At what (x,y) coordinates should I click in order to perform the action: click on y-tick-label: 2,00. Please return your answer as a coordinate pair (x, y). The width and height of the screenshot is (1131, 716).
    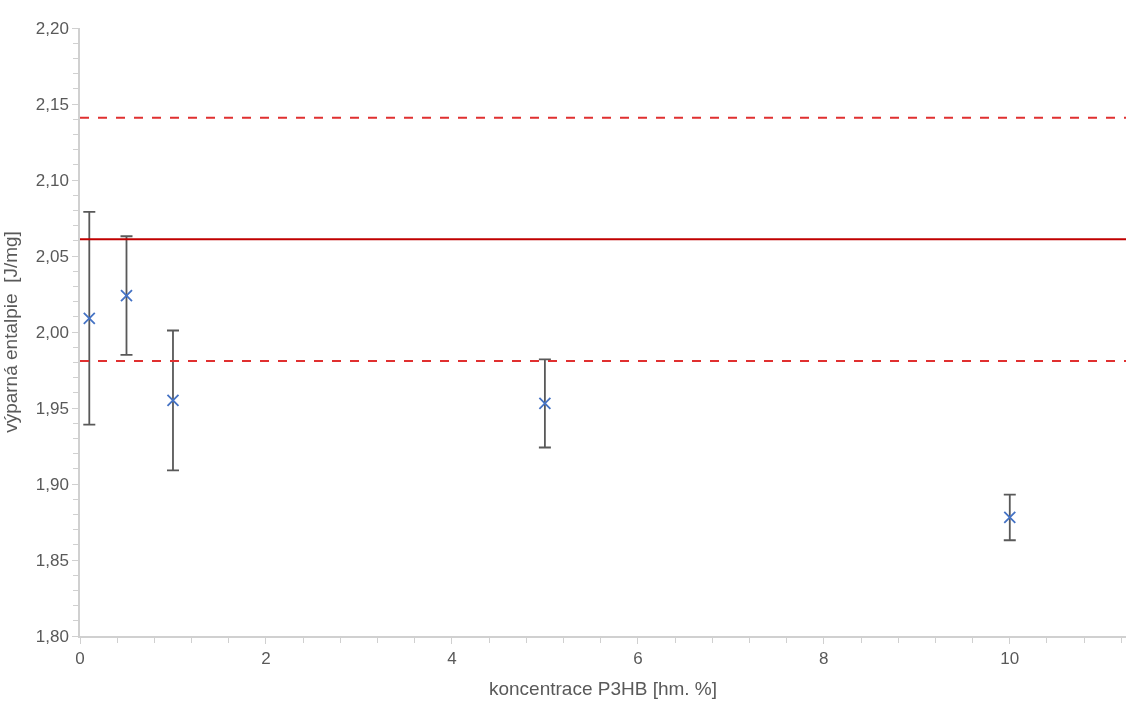
    Looking at the image, I should click on (52, 332).